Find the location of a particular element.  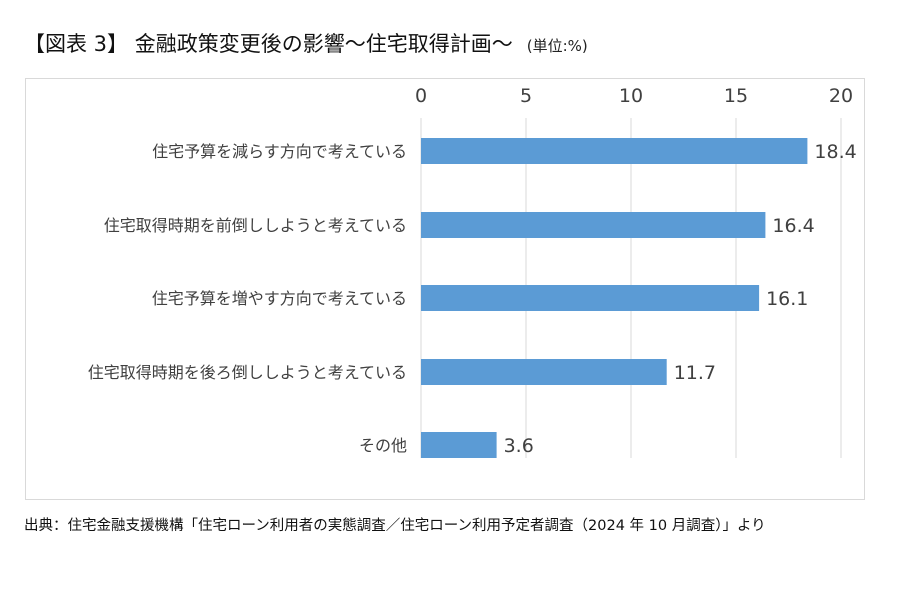

category-label: その他 is located at coordinates (383, 445).